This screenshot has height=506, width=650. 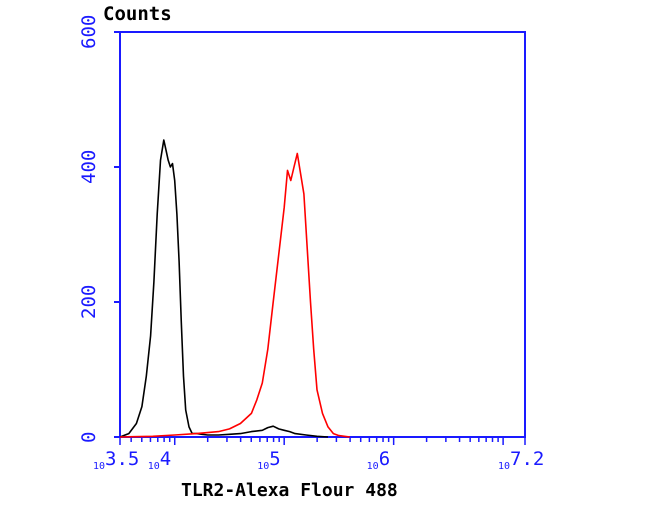 What do you see at coordinates (165, 459) in the screenshot?
I see `x-tick-exponent: 4` at bounding box center [165, 459].